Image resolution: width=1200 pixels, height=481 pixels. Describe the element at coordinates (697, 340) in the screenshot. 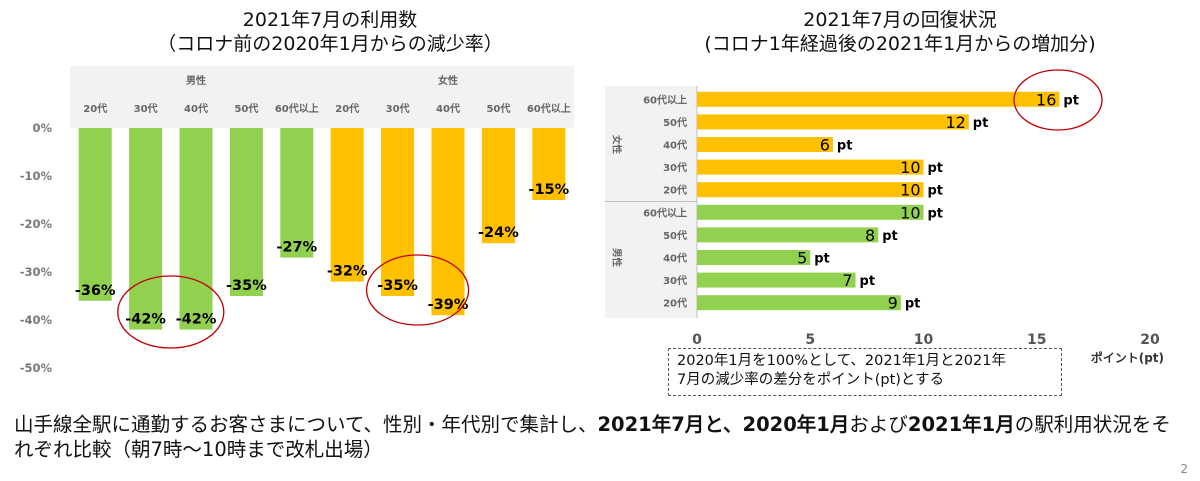

I see `x-tick-label: 0` at that location.